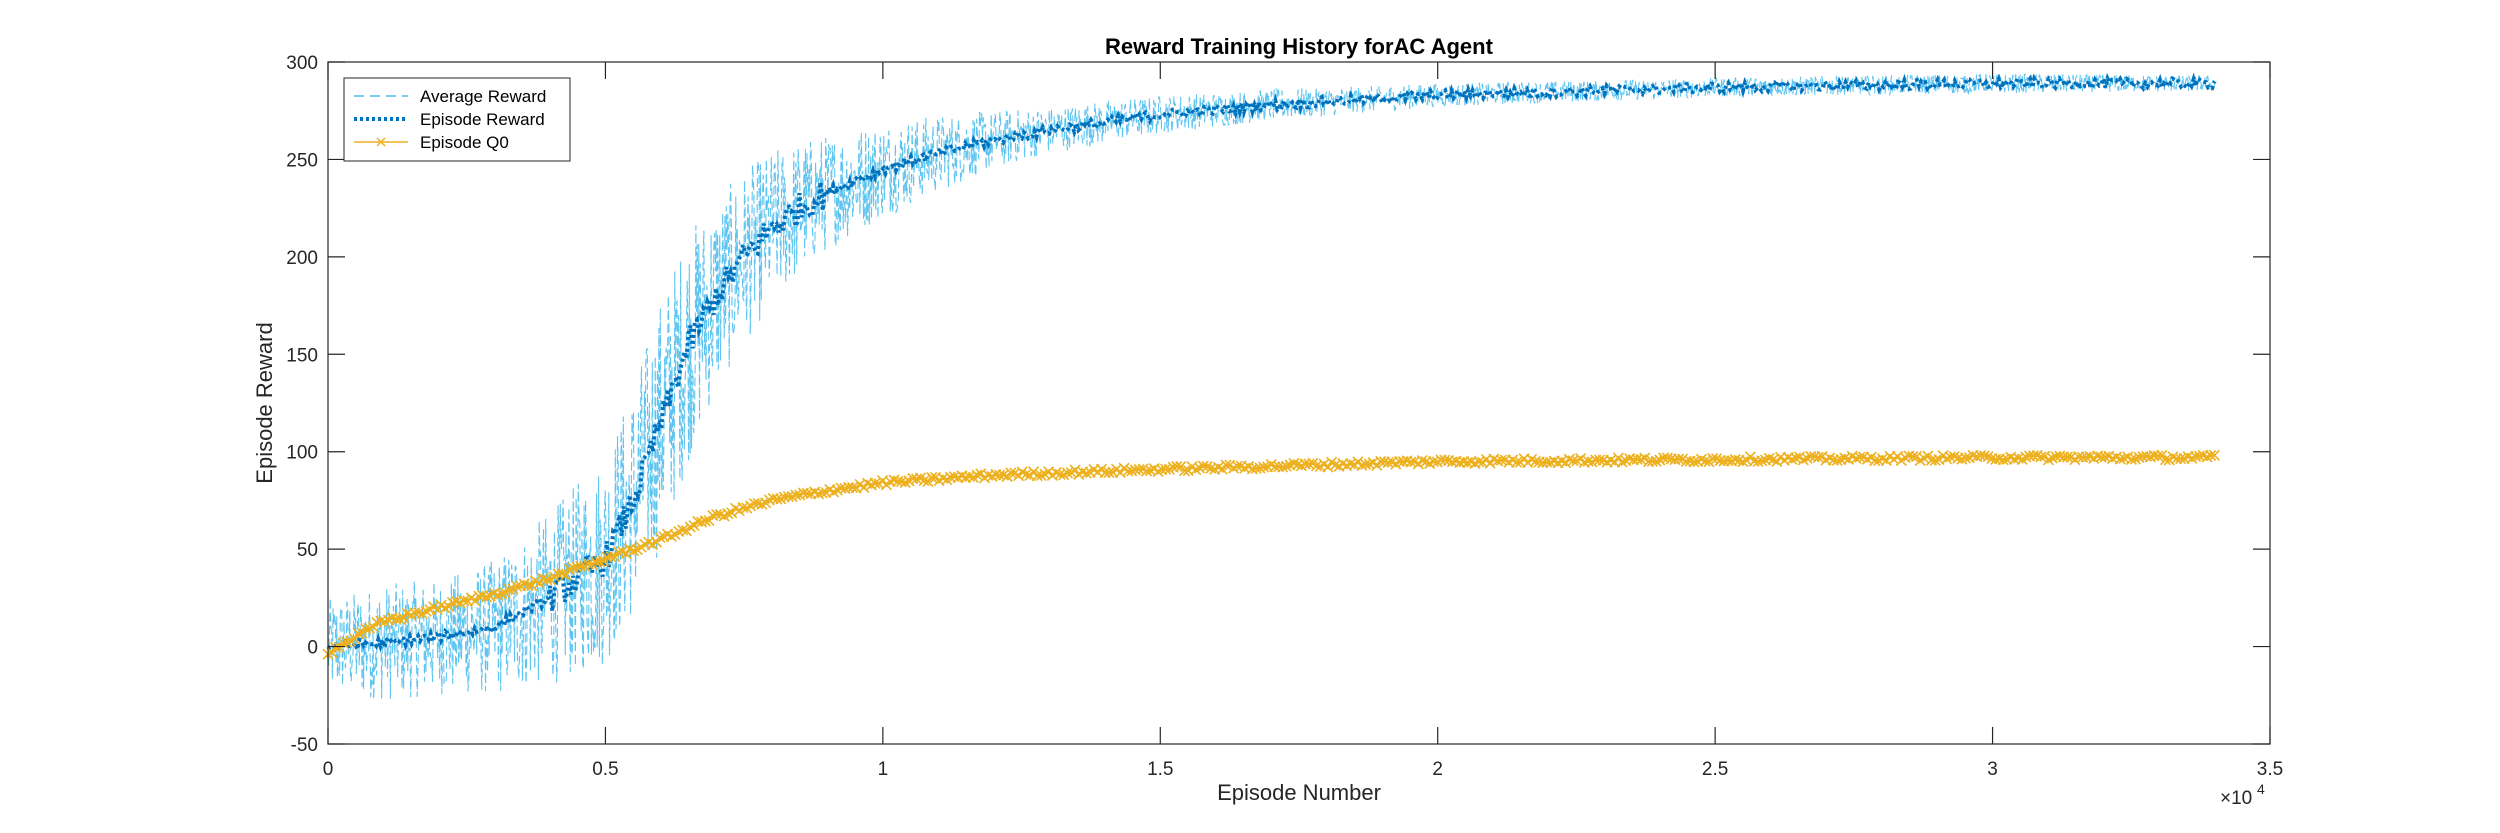 The image size is (2500, 833). I want to click on x-tick-label: 2.5, so click(1715, 769).